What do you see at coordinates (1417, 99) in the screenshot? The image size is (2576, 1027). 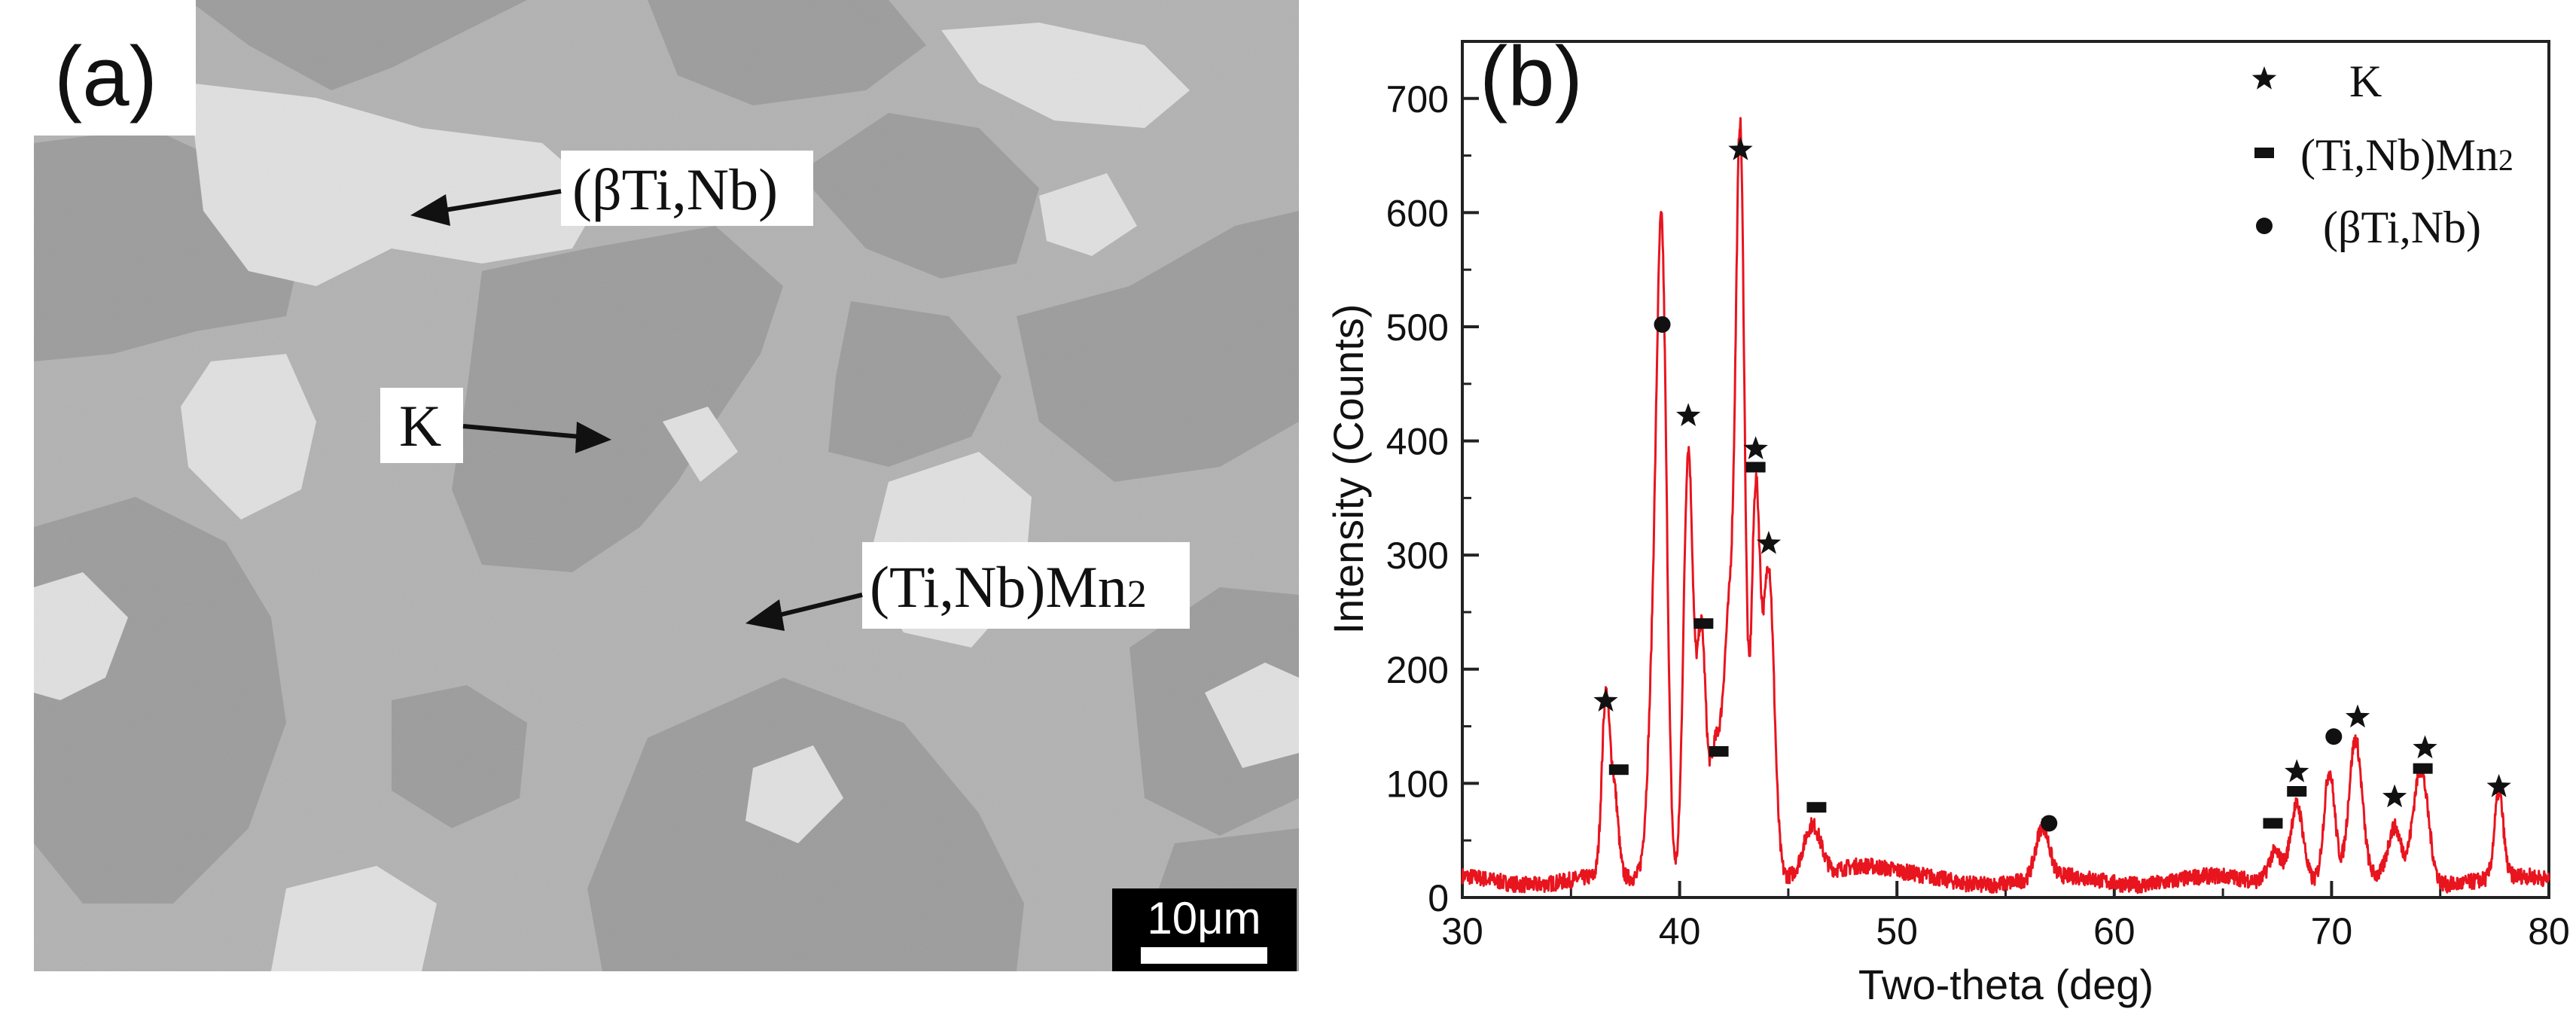 I see `y-tick-label: 700` at bounding box center [1417, 99].